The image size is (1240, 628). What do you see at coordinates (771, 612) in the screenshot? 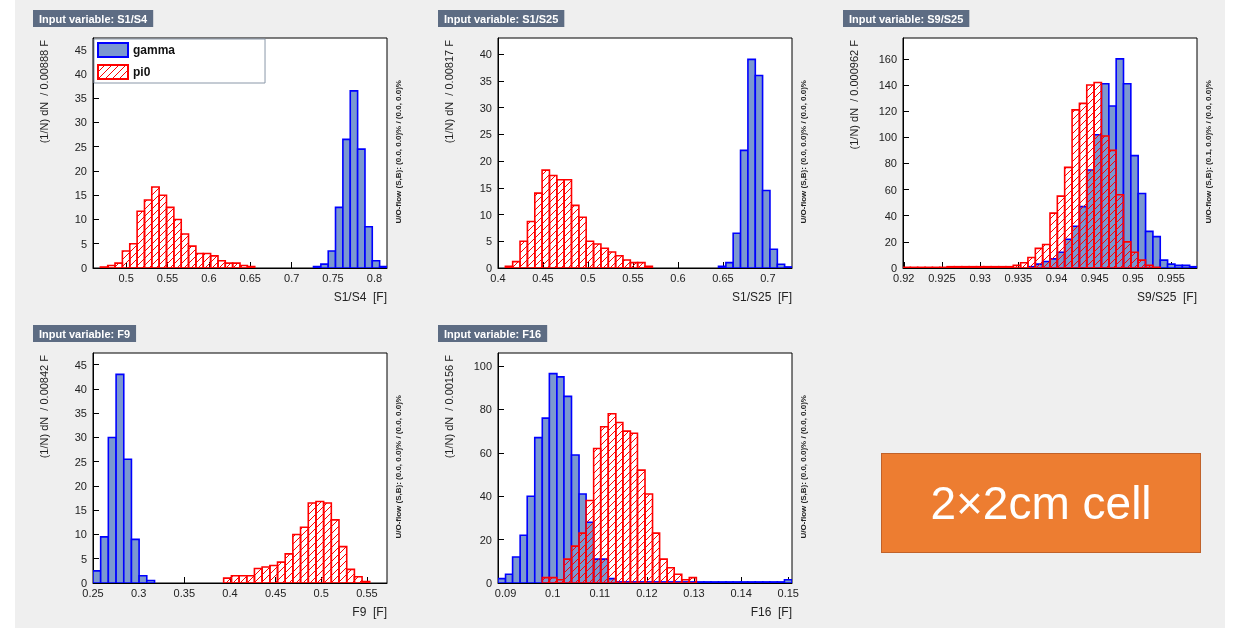
I see `x-axis-title: F16 [F]` at bounding box center [771, 612].